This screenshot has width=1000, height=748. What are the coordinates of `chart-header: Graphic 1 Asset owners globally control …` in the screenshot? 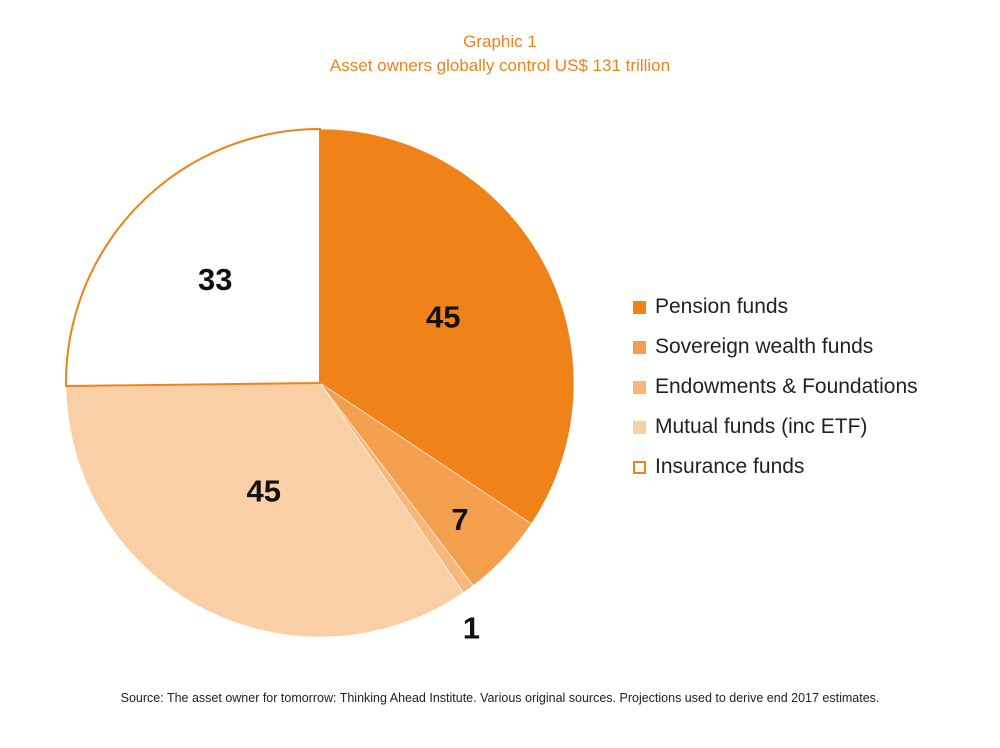 It's located at (500, 54).